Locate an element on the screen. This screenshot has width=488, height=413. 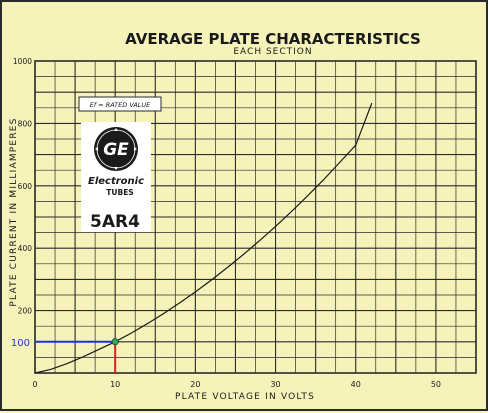
tube-type-label: 5AR4 is located at coordinates (115, 222).